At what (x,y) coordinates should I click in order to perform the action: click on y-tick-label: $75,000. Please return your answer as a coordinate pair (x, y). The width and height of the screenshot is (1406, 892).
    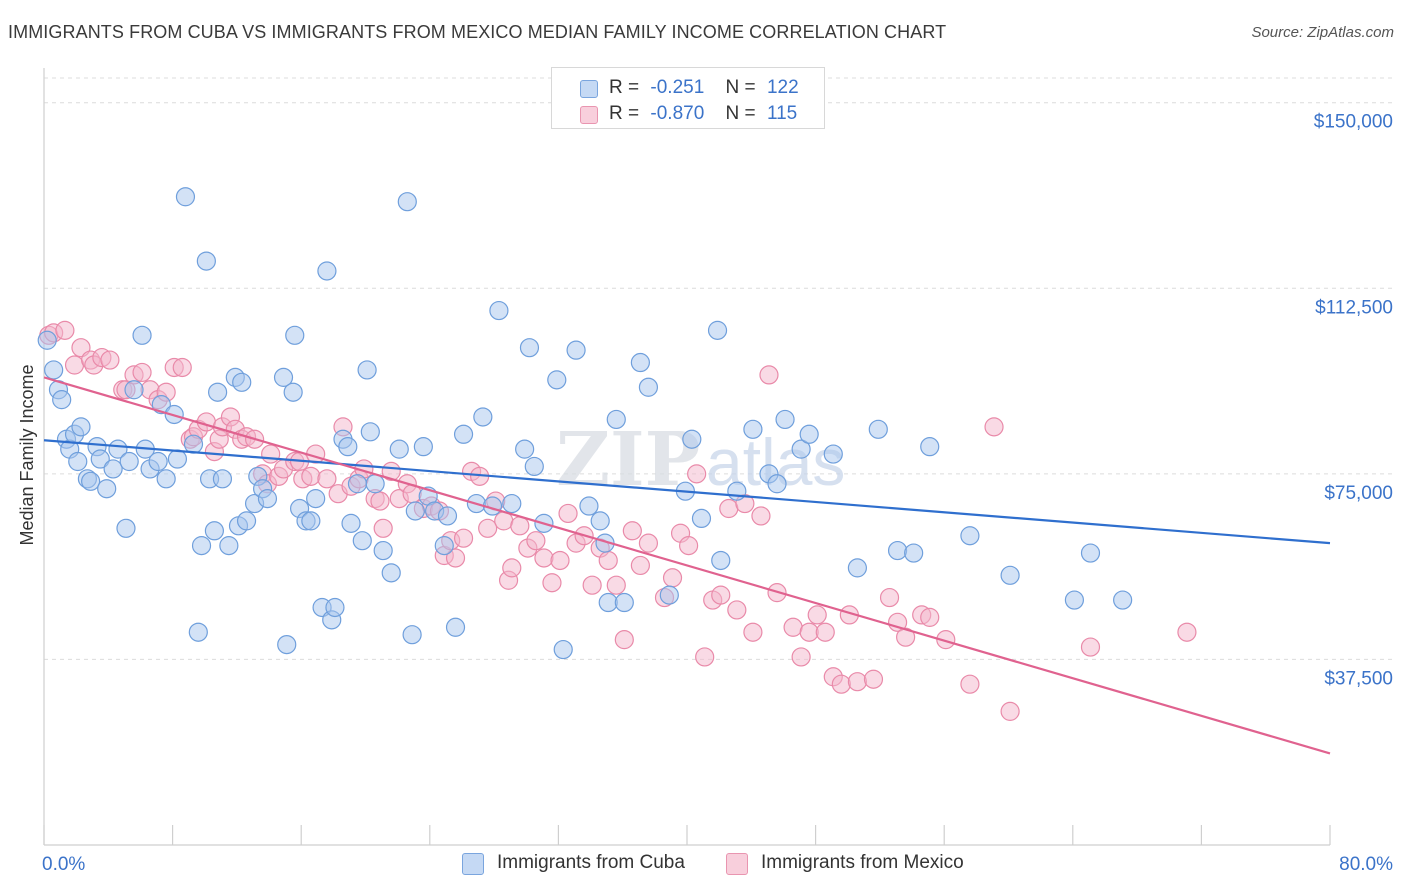
    Looking at the image, I should click on (1358, 493).